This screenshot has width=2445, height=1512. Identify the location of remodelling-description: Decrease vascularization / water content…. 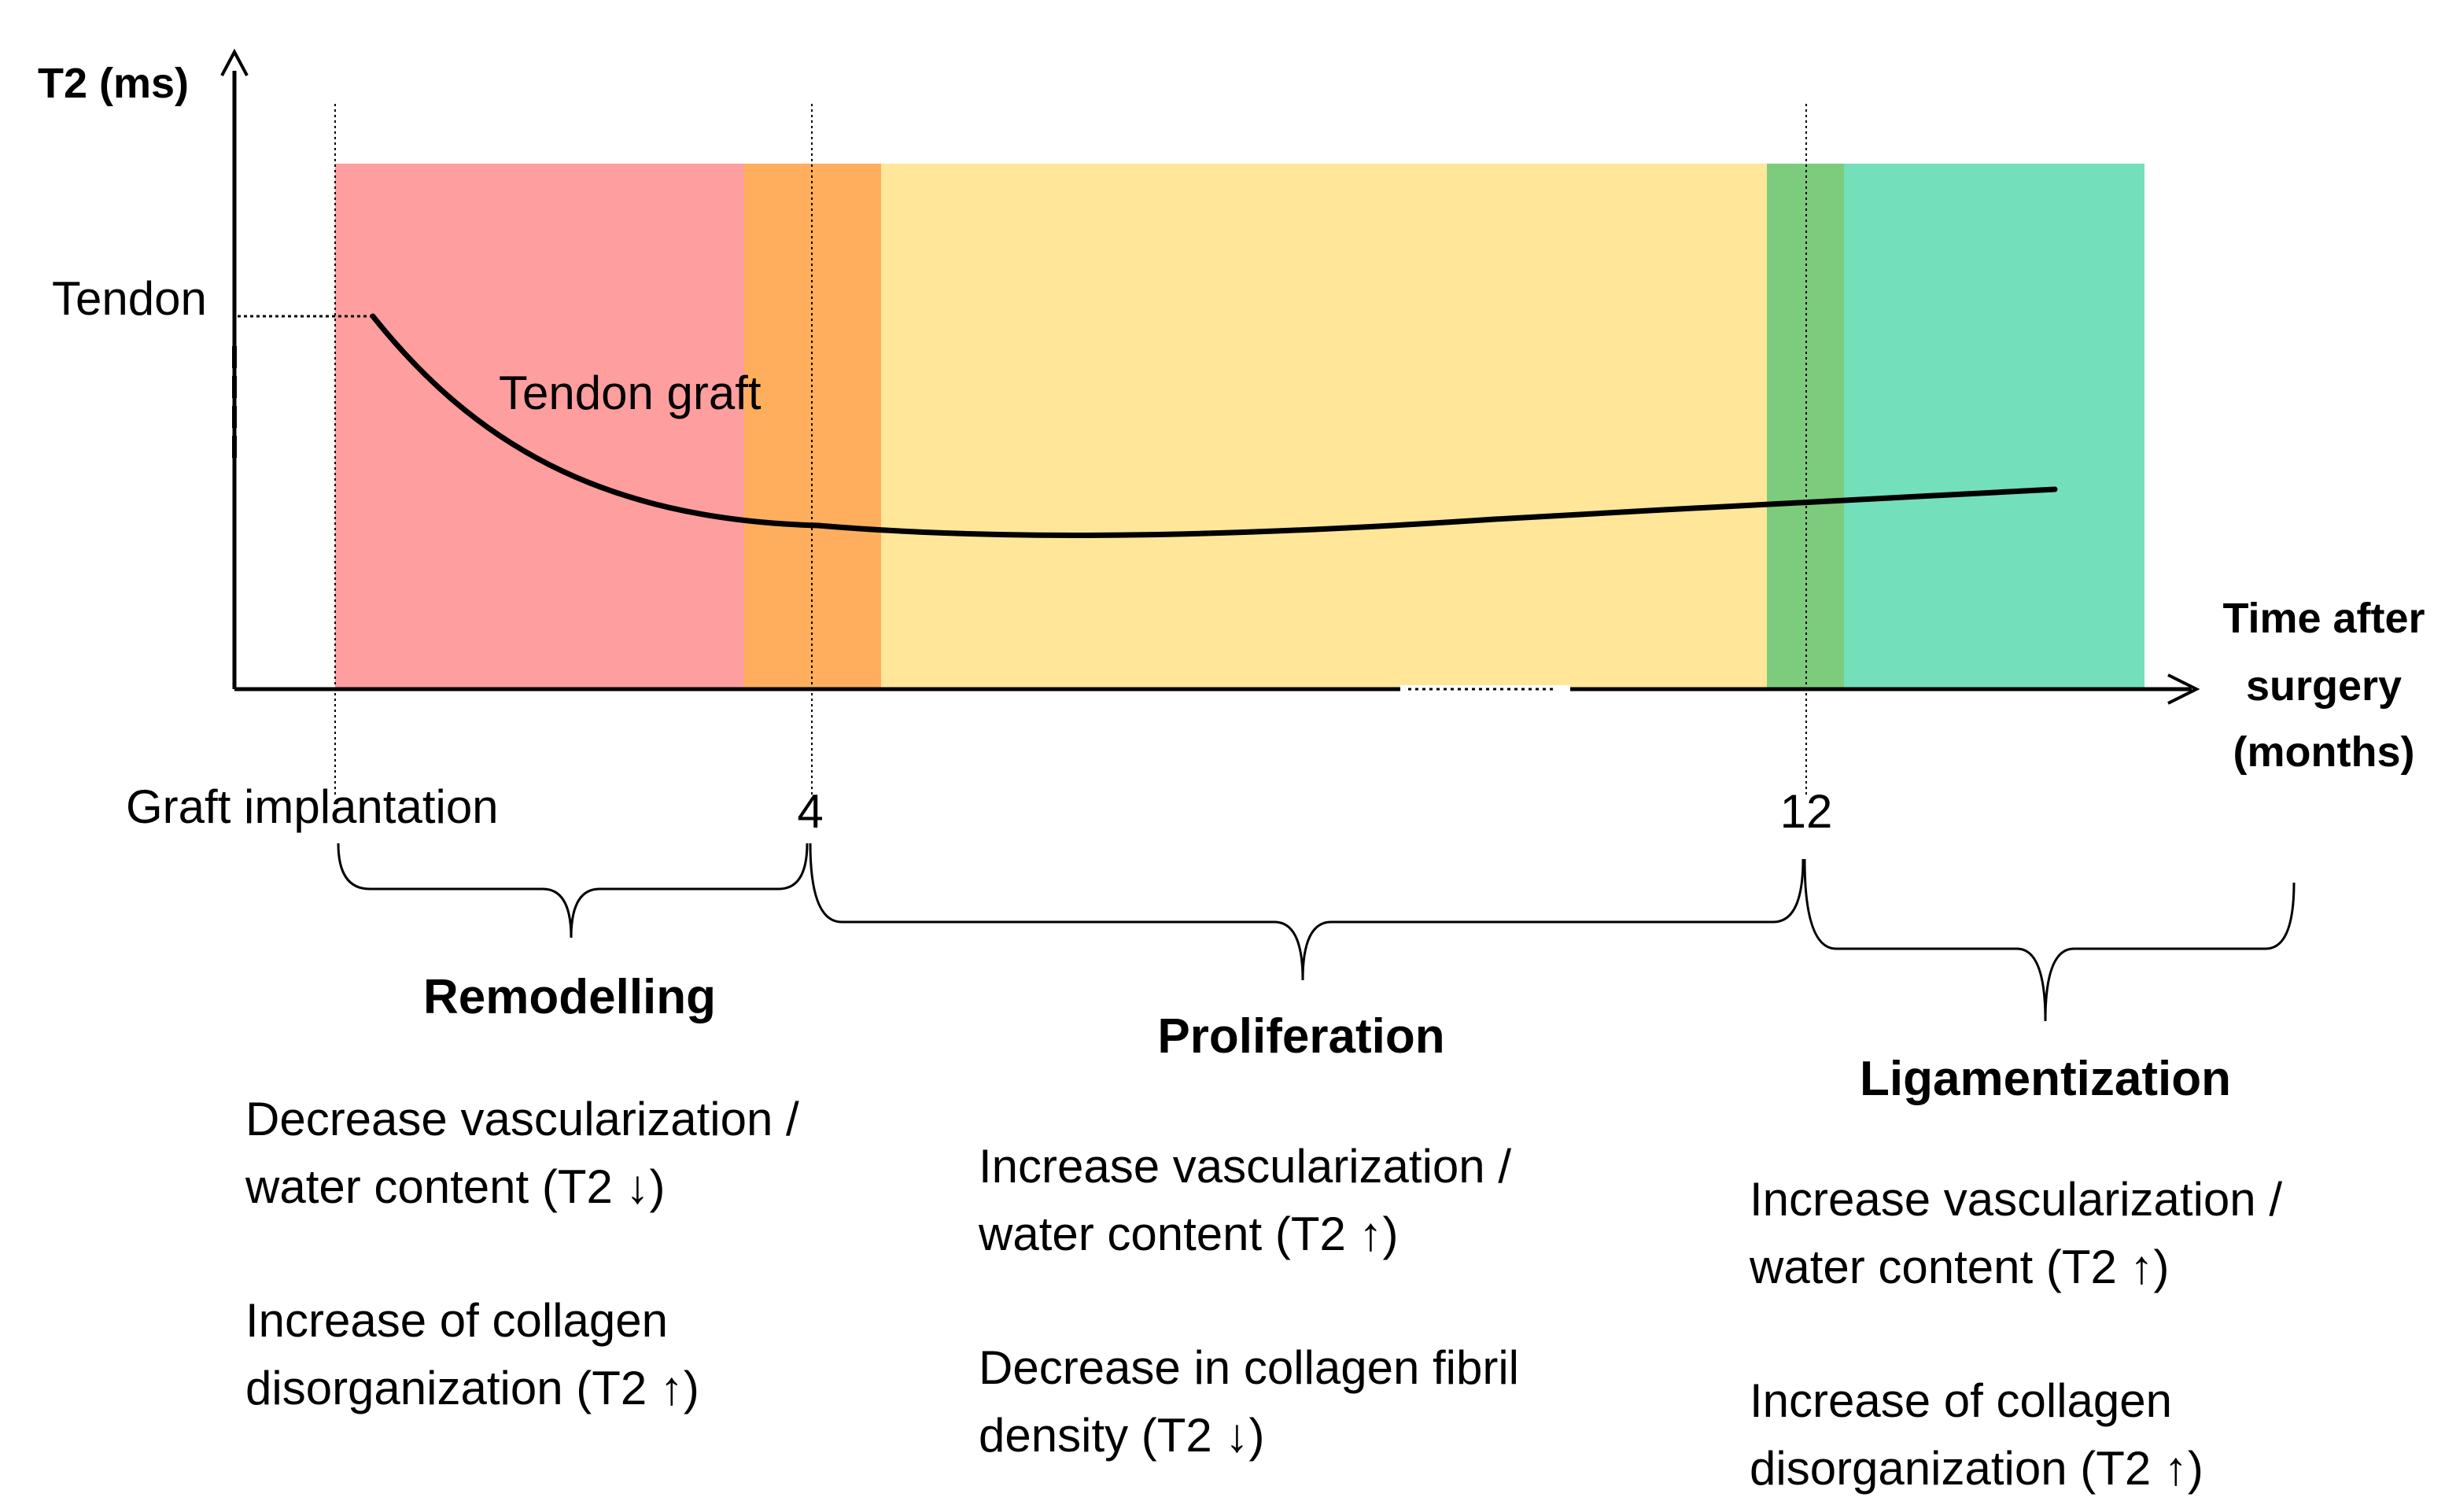
(560, 1254).